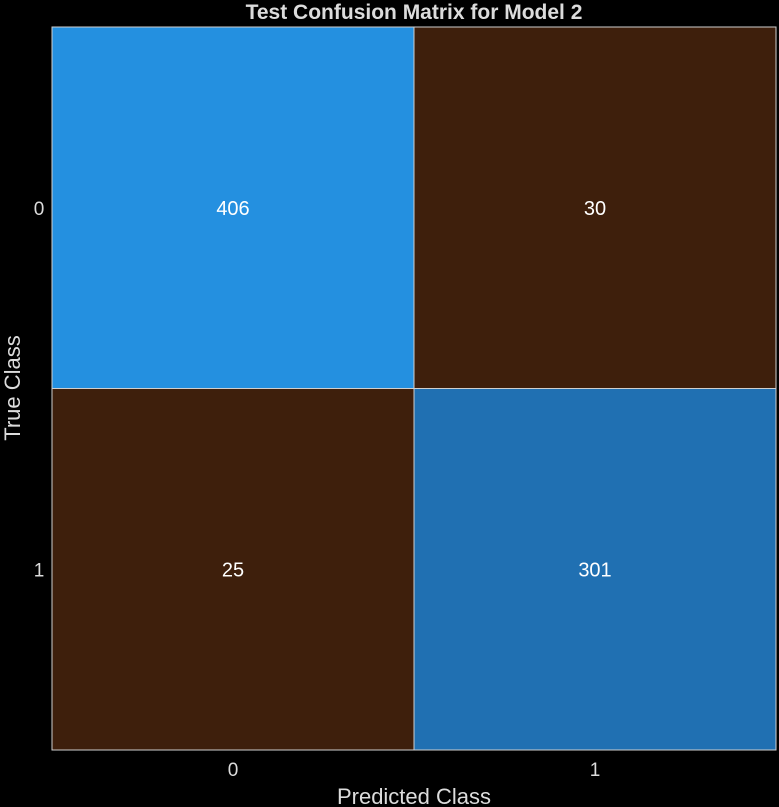 This screenshot has width=779, height=807. I want to click on y-tick-label-1: 1, so click(39, 570).